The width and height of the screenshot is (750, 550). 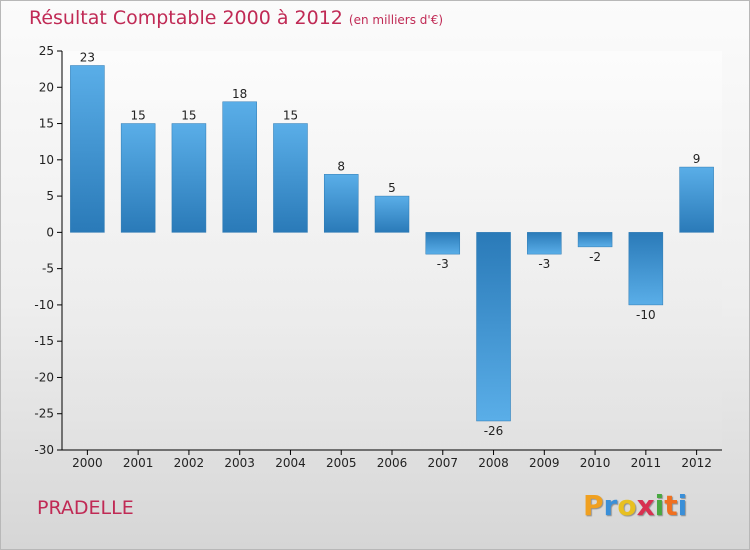 What do you see at coordinates (341, 203) in the screenshot?
I see `bar-2005` at bounding box center [341, 203].